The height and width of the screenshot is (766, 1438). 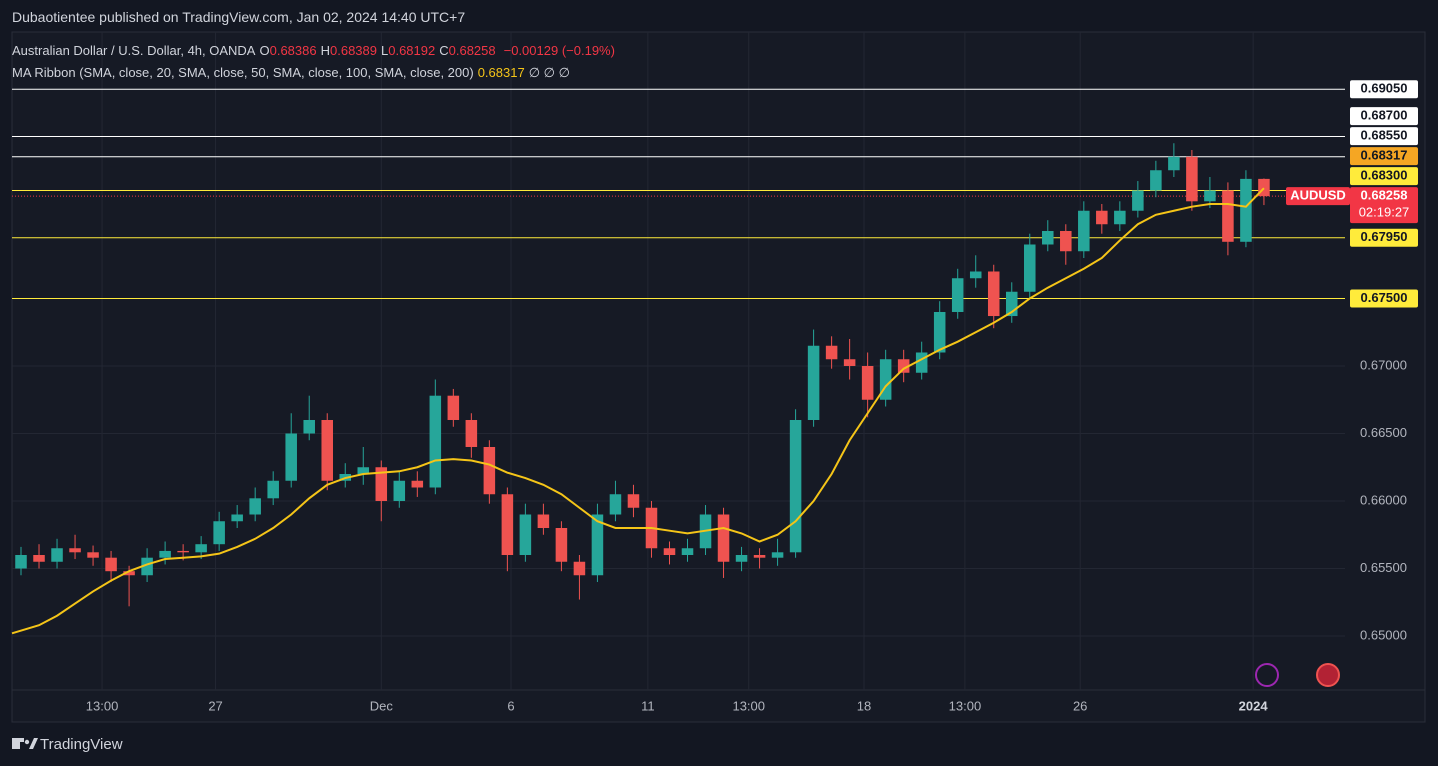 I want to click on price-tag-label: 0.68300, so click(x=1384, y=175).